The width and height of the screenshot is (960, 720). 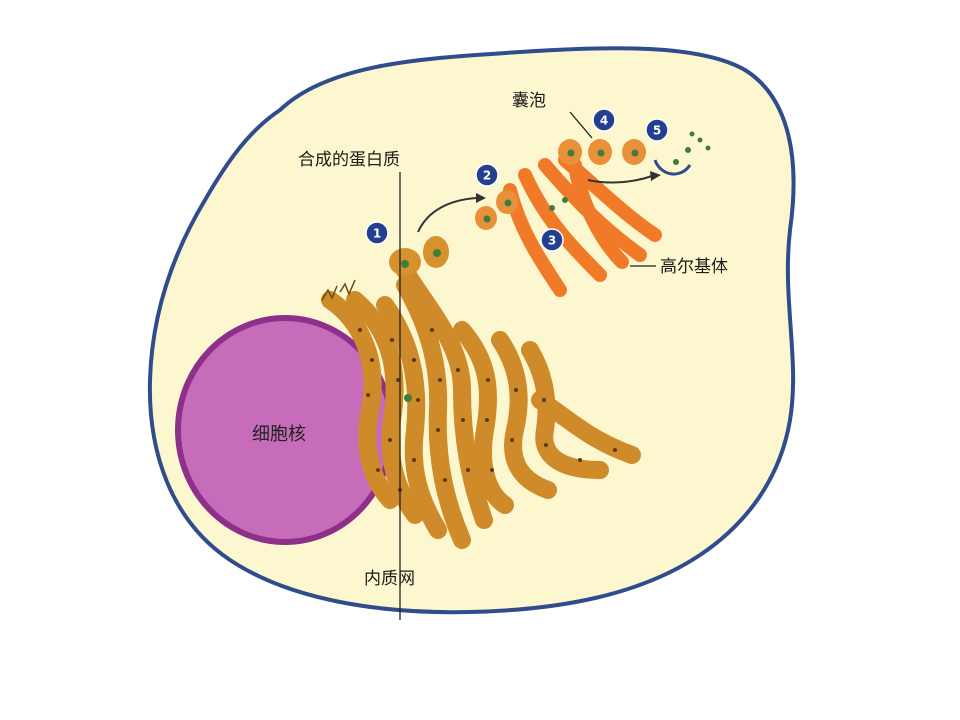 I want to click on exocytosis-pocket, so click(x=672, y=167).